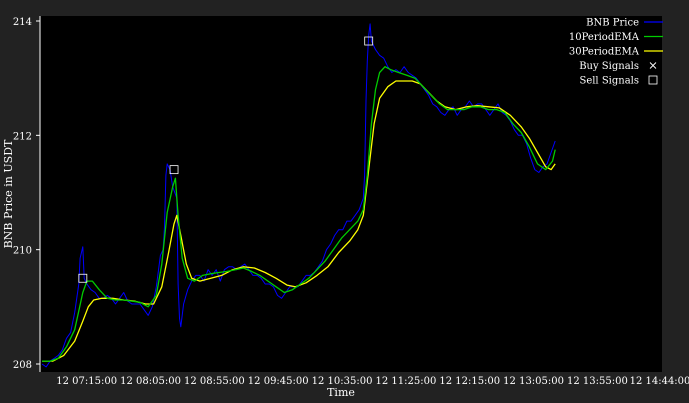 The image size is (689, 403). Describe the element at coordinates (214, 381) in the screenshot. I see `x-tick-label: 12 08:55:00` at that location.